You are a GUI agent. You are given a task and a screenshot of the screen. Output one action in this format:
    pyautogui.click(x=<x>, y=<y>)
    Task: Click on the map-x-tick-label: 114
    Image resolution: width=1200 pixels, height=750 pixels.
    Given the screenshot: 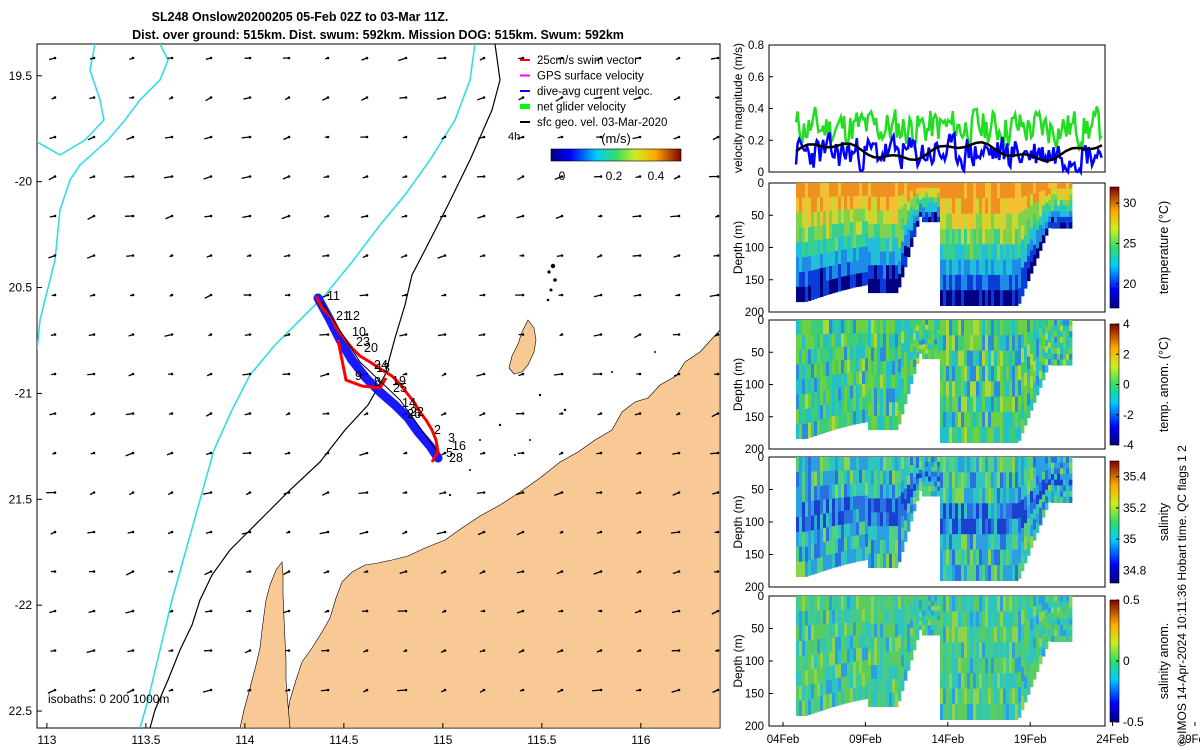 What is the action you would take?
    pyautogui.click(x=244, y=740)
    